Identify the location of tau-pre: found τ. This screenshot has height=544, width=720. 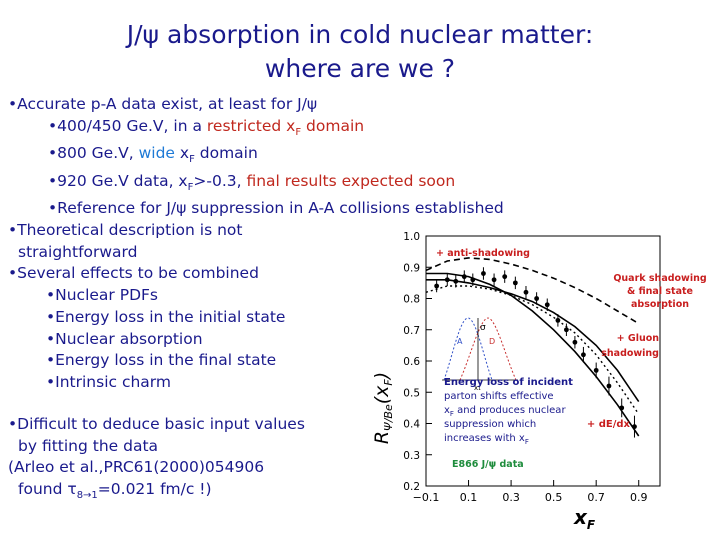
(47, 489).